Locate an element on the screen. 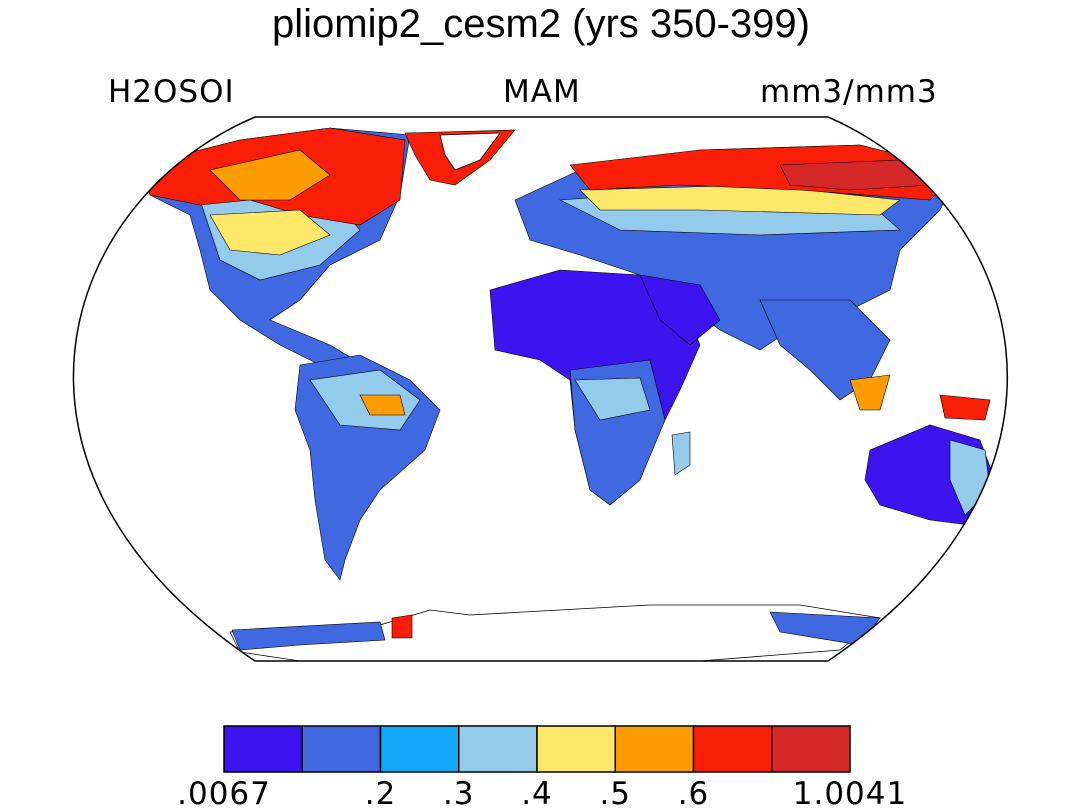  siberia-saturated is located at coordinates (855, 175).